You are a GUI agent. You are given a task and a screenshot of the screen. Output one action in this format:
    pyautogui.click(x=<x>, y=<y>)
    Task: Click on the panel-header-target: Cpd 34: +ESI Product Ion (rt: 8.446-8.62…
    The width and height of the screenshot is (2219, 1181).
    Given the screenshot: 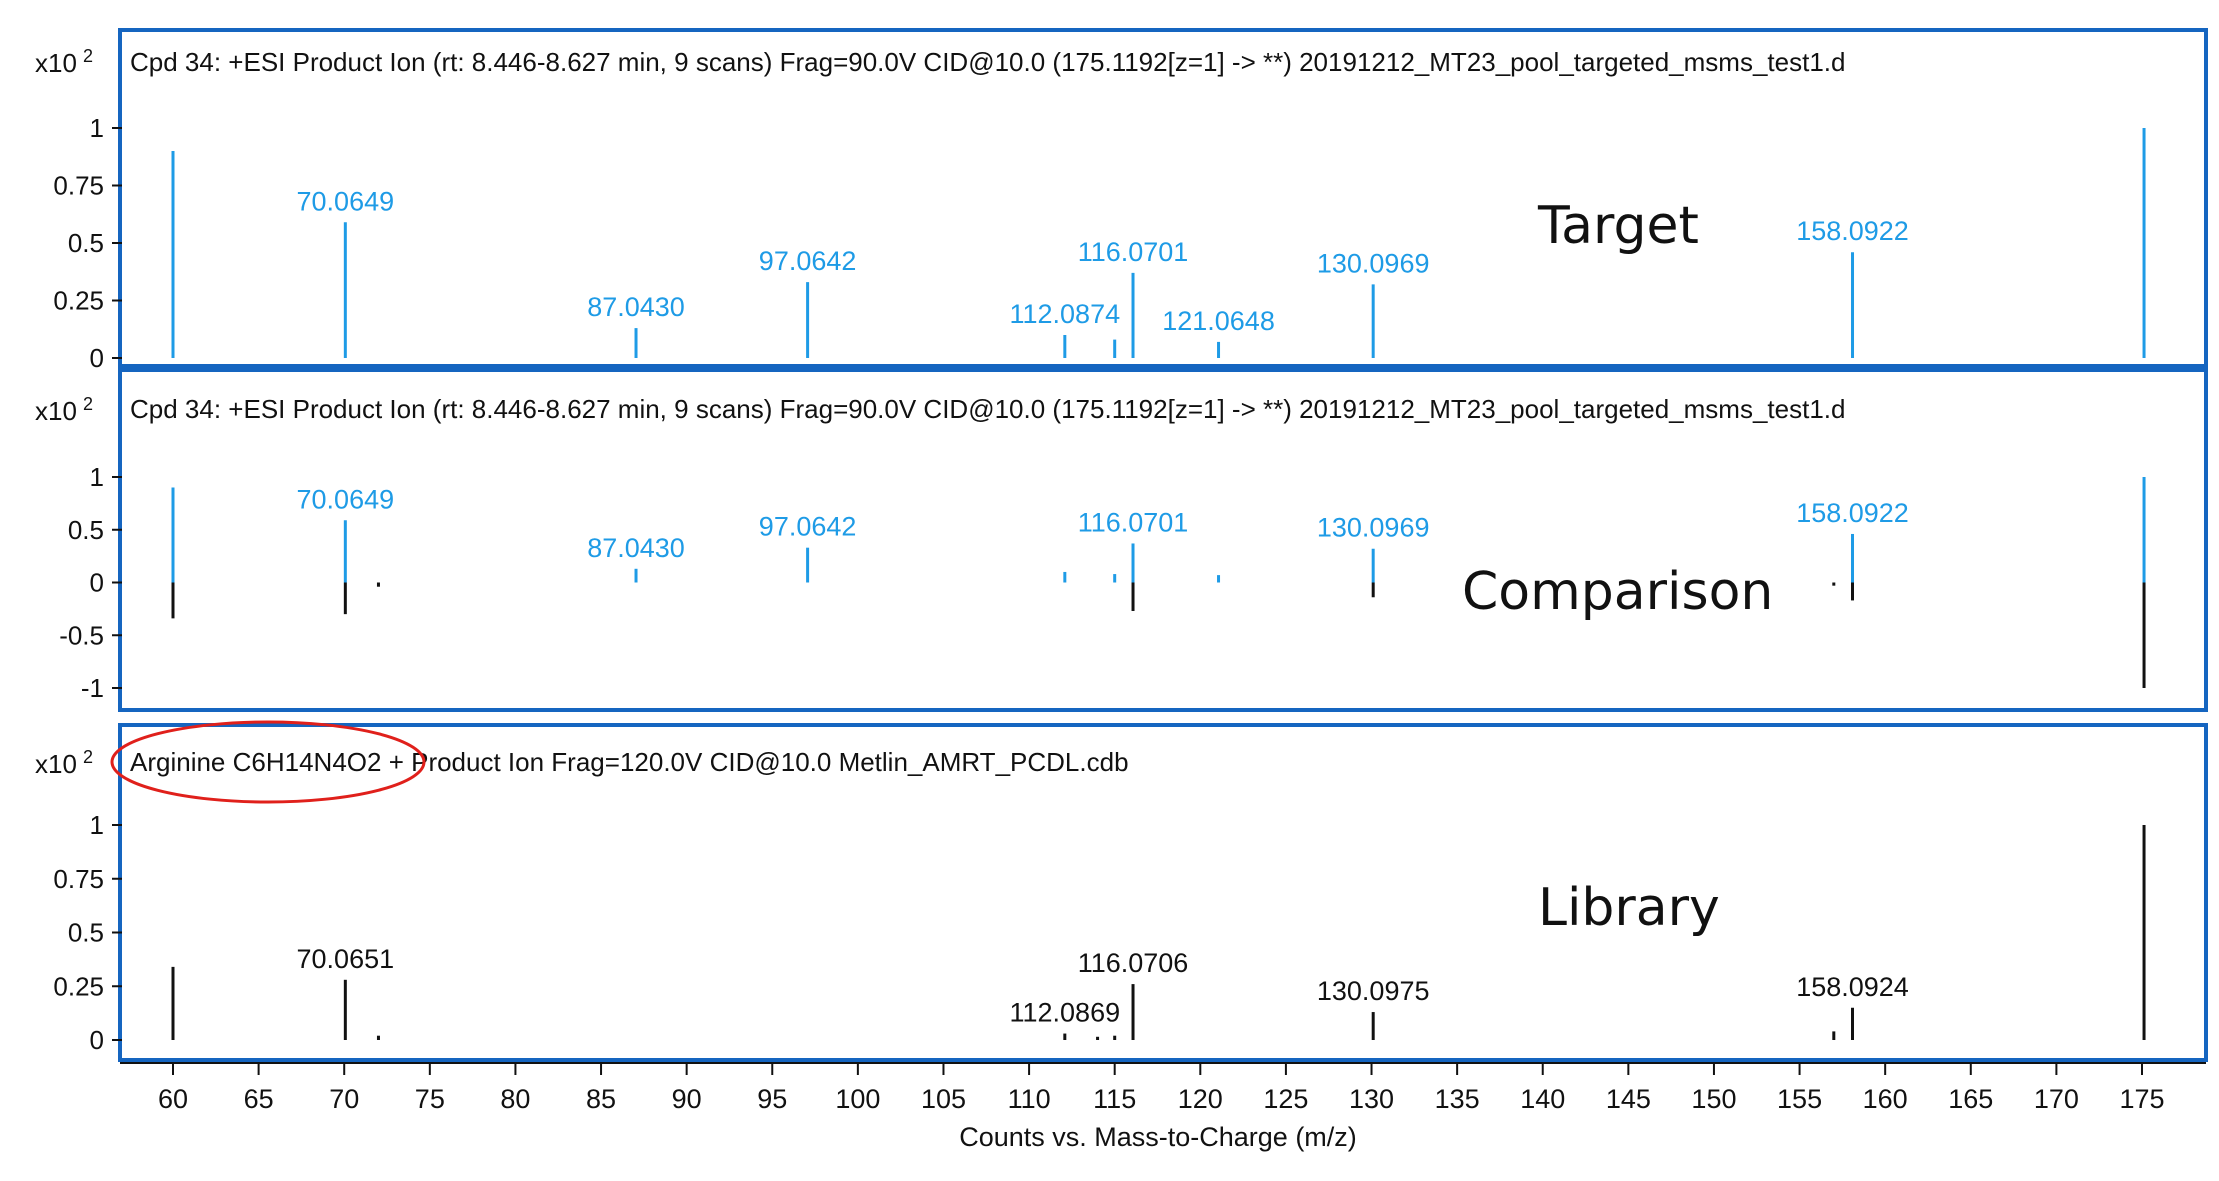 What is the action you would take?
    pyautogui.click(x=987, y=62)
    